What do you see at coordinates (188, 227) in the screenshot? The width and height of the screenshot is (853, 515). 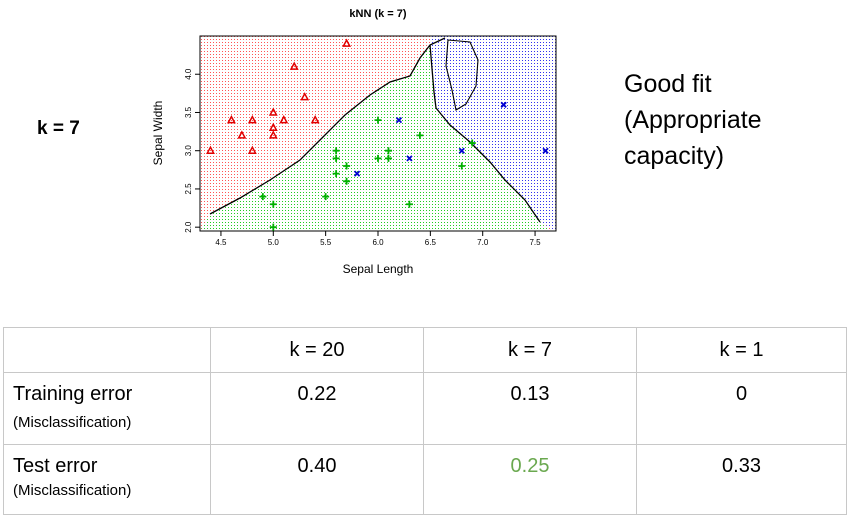 I see `y-tick-label: 2.0` at bounding box center [188, 227].